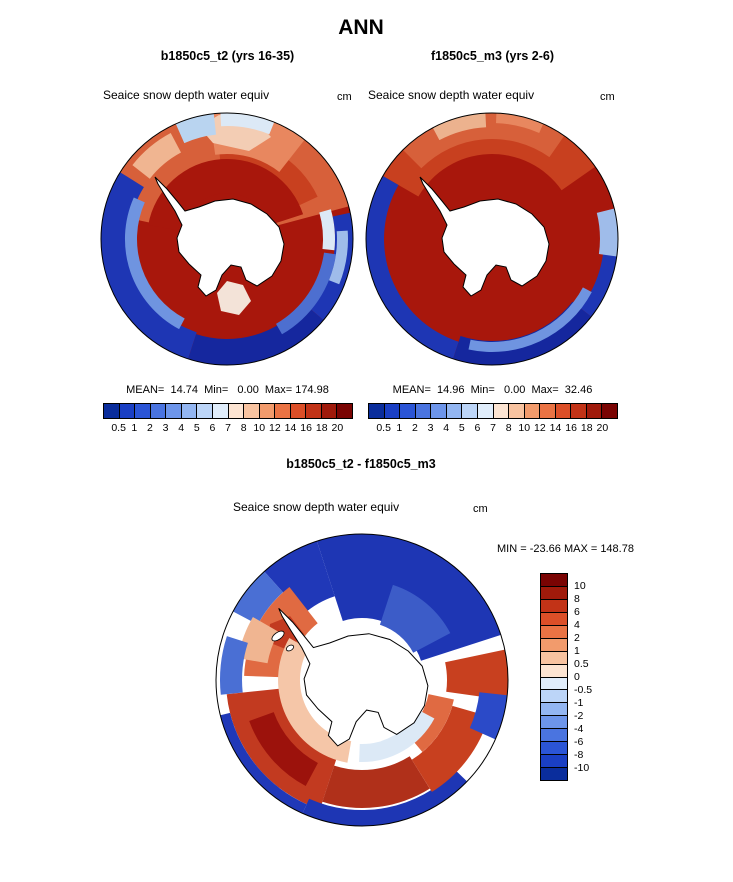  I want to click on colorbar-tick-label: 12, so click(275, 428).